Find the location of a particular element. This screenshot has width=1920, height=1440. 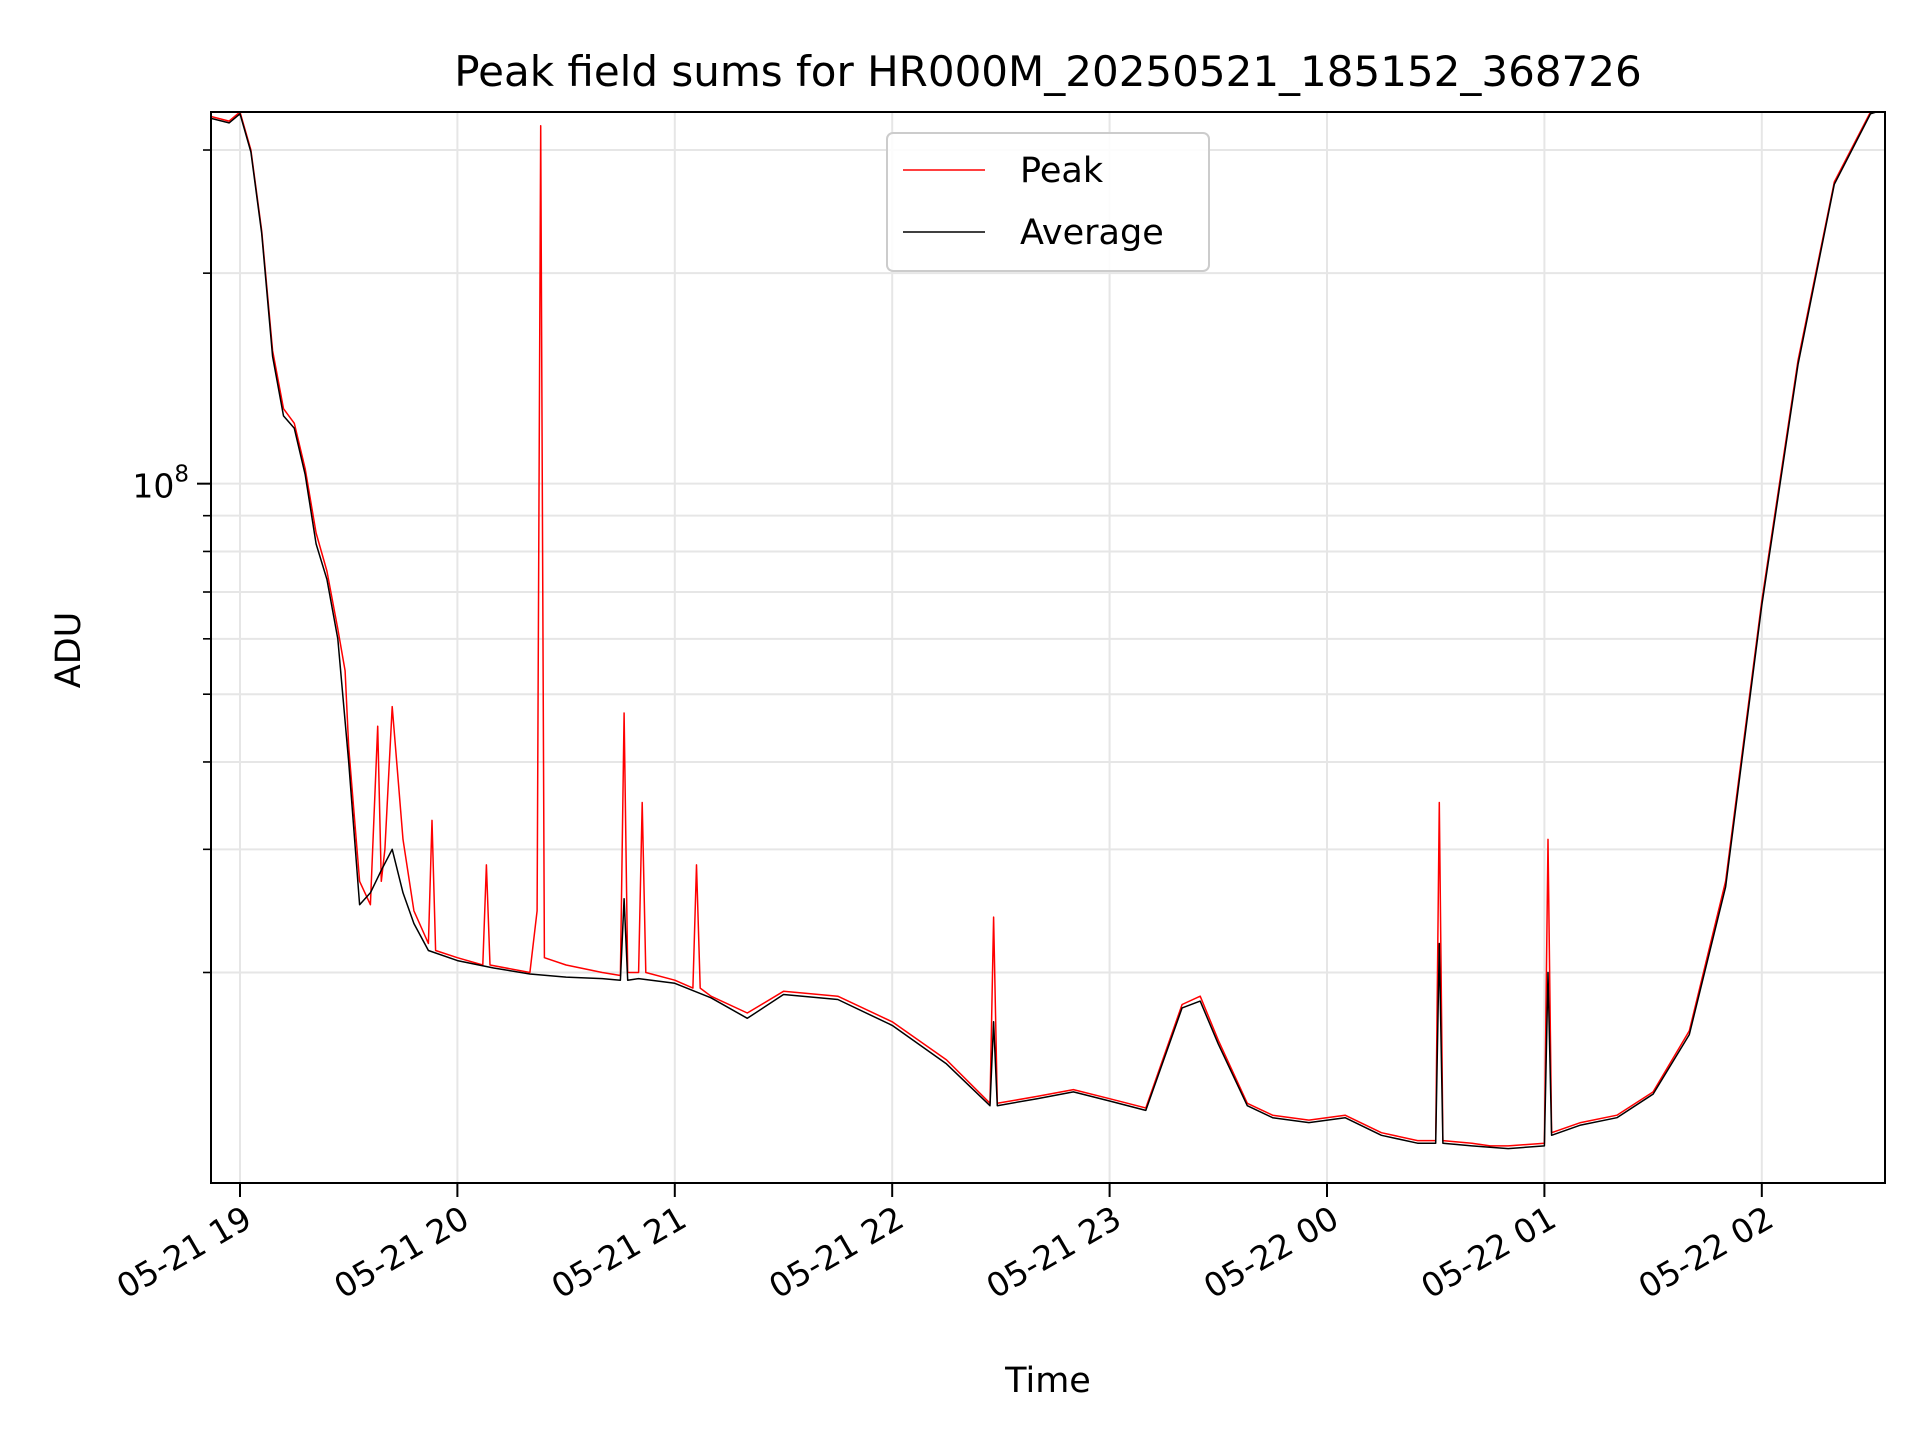

y-tick-label: 108 is located at coordinates (160, 484).